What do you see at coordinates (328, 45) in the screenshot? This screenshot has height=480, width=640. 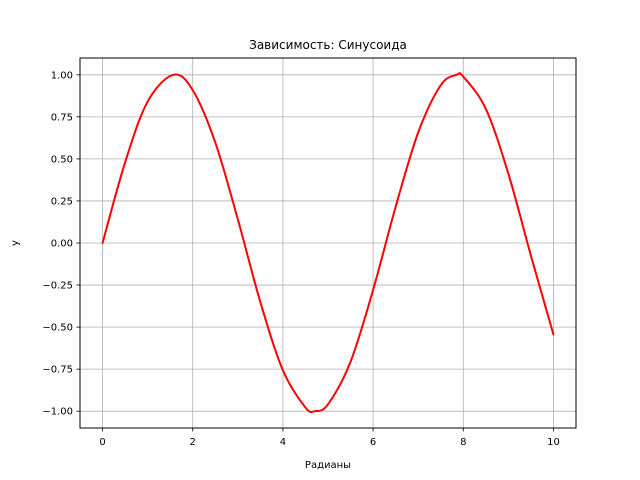 I see `chart-title: Зависимость: Синусоида` at bounding box center [328, 45].